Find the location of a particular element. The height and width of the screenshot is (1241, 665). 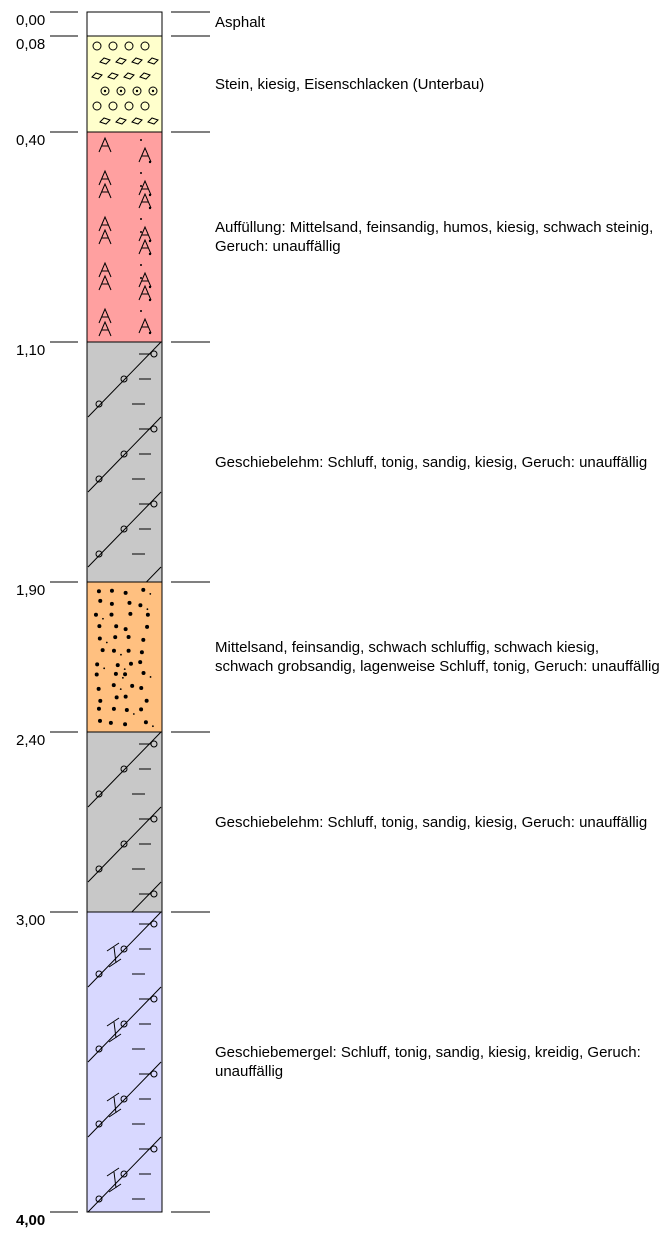

layer-fills is located at coordinates (124, 612).